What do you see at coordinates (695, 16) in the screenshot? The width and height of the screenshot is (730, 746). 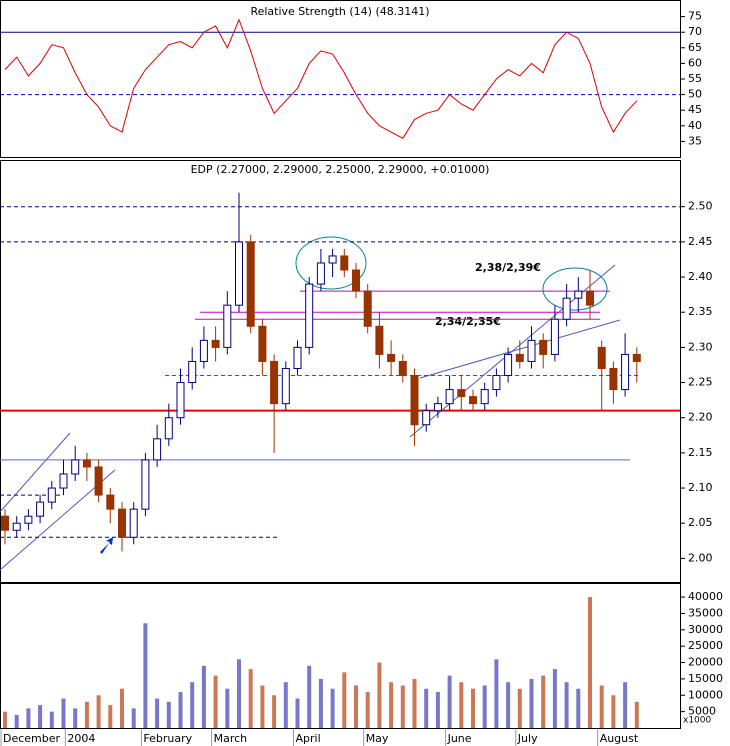 I see `y-tick-label: 75` at bounding box center [695, 16].